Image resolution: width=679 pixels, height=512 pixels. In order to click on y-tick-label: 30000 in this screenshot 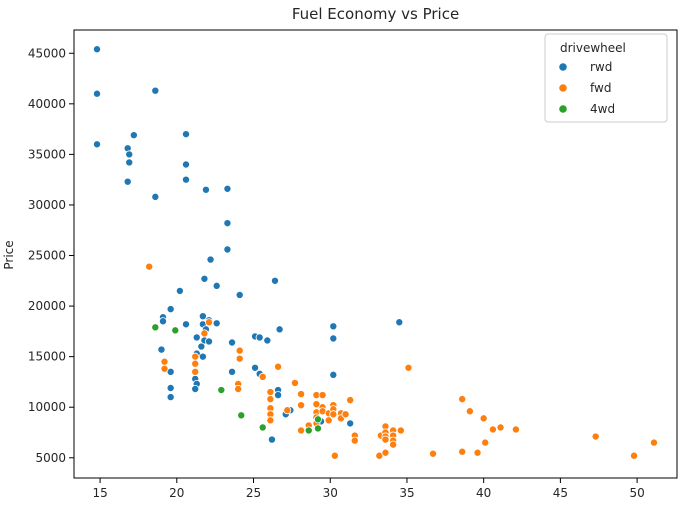, I will do `click(47, 205)`.